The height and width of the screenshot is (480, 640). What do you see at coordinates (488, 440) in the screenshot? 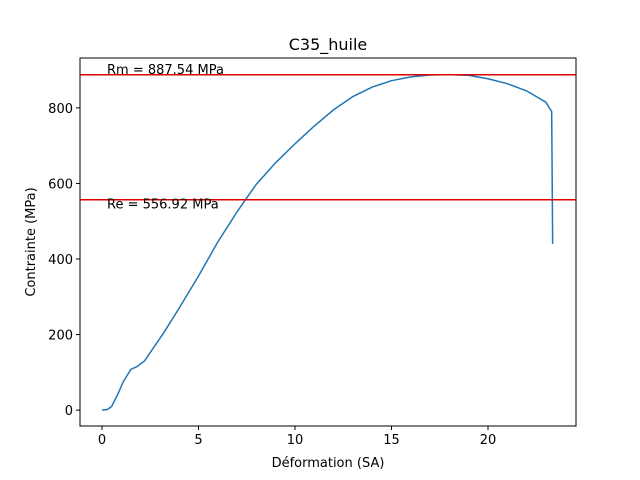
I see `x-tick-label: 20` at bounding box center [488, 440].